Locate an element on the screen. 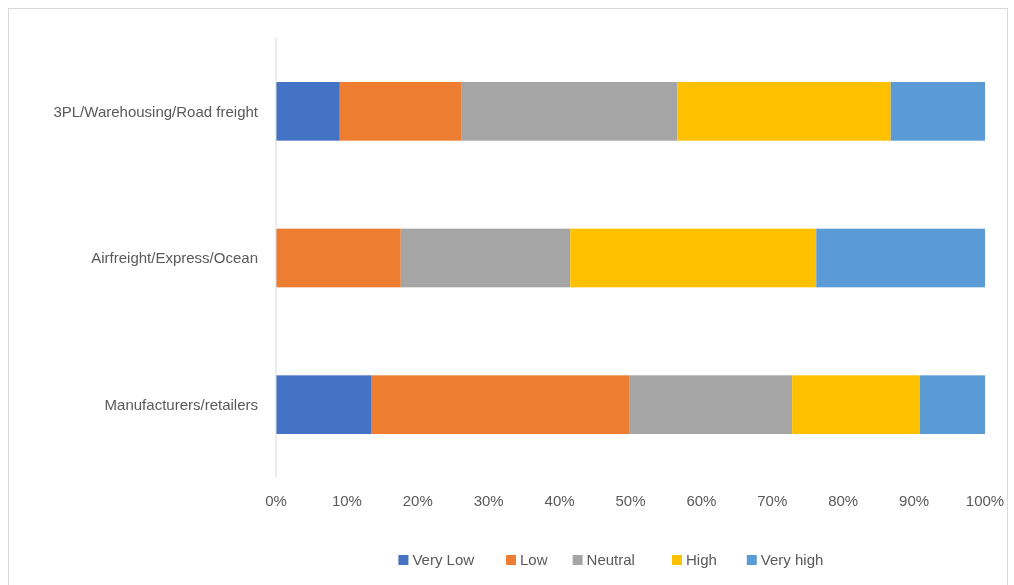  y-tick-label: Manufacturers/retailers is located at coordinates (181, 404).